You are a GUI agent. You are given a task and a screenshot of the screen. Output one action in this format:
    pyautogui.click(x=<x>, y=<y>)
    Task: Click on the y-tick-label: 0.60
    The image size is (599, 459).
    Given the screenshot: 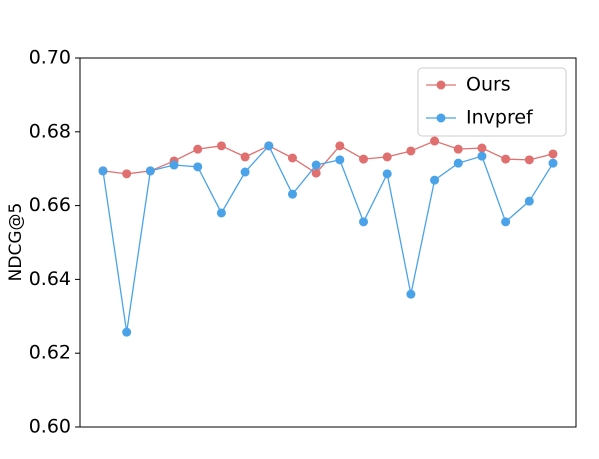 What is the action you would take?
    pyautogui.click(x=50, y=427)
    